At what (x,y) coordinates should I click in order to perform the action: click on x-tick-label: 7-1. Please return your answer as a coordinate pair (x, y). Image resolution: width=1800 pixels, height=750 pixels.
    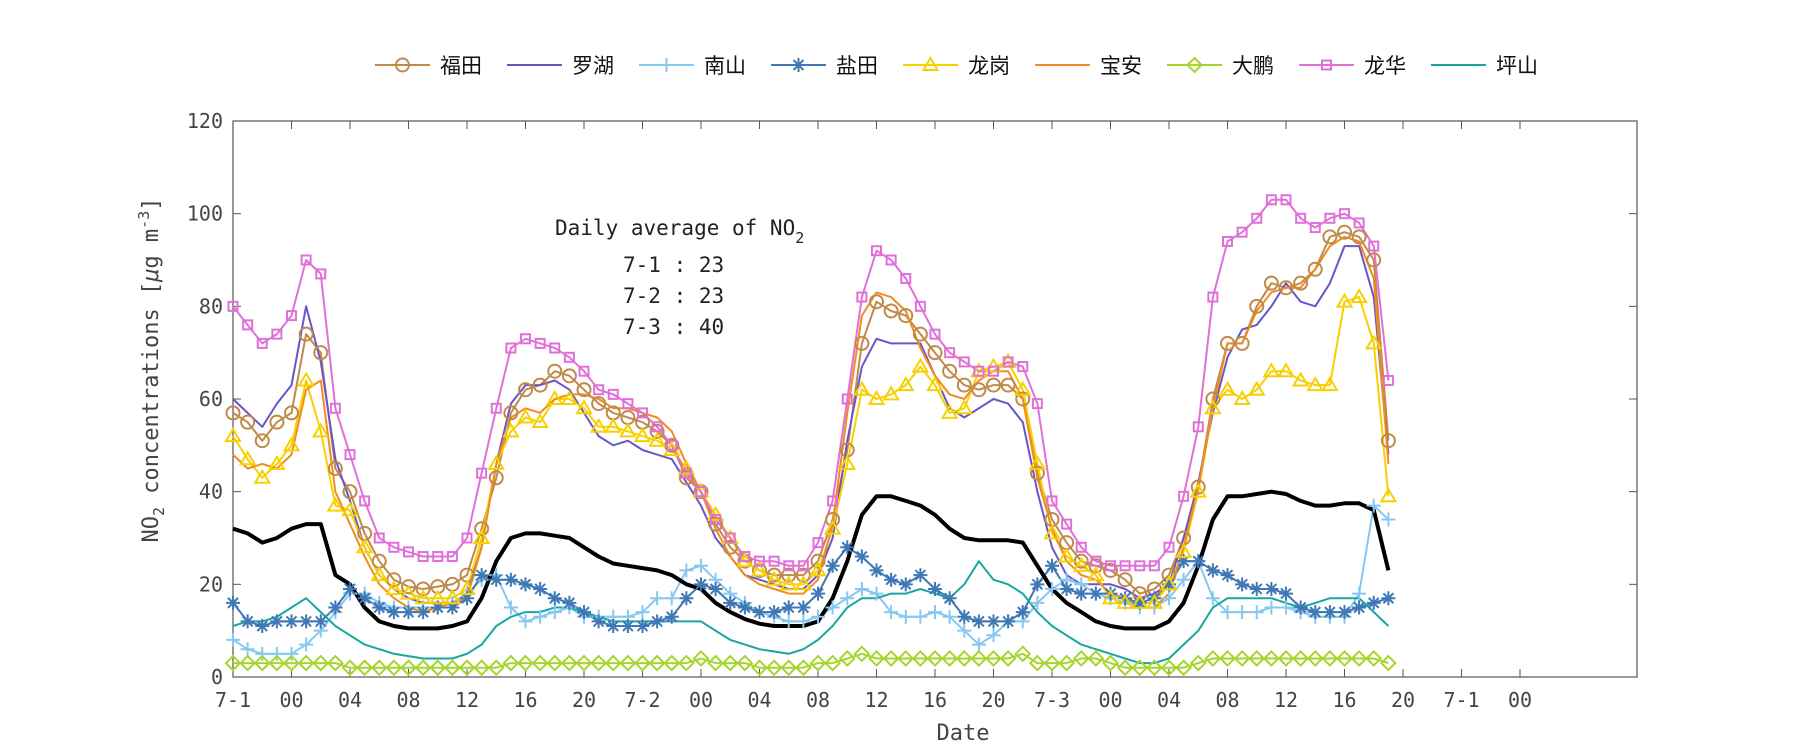
    Looking at the image, I should click on (1461, 700).